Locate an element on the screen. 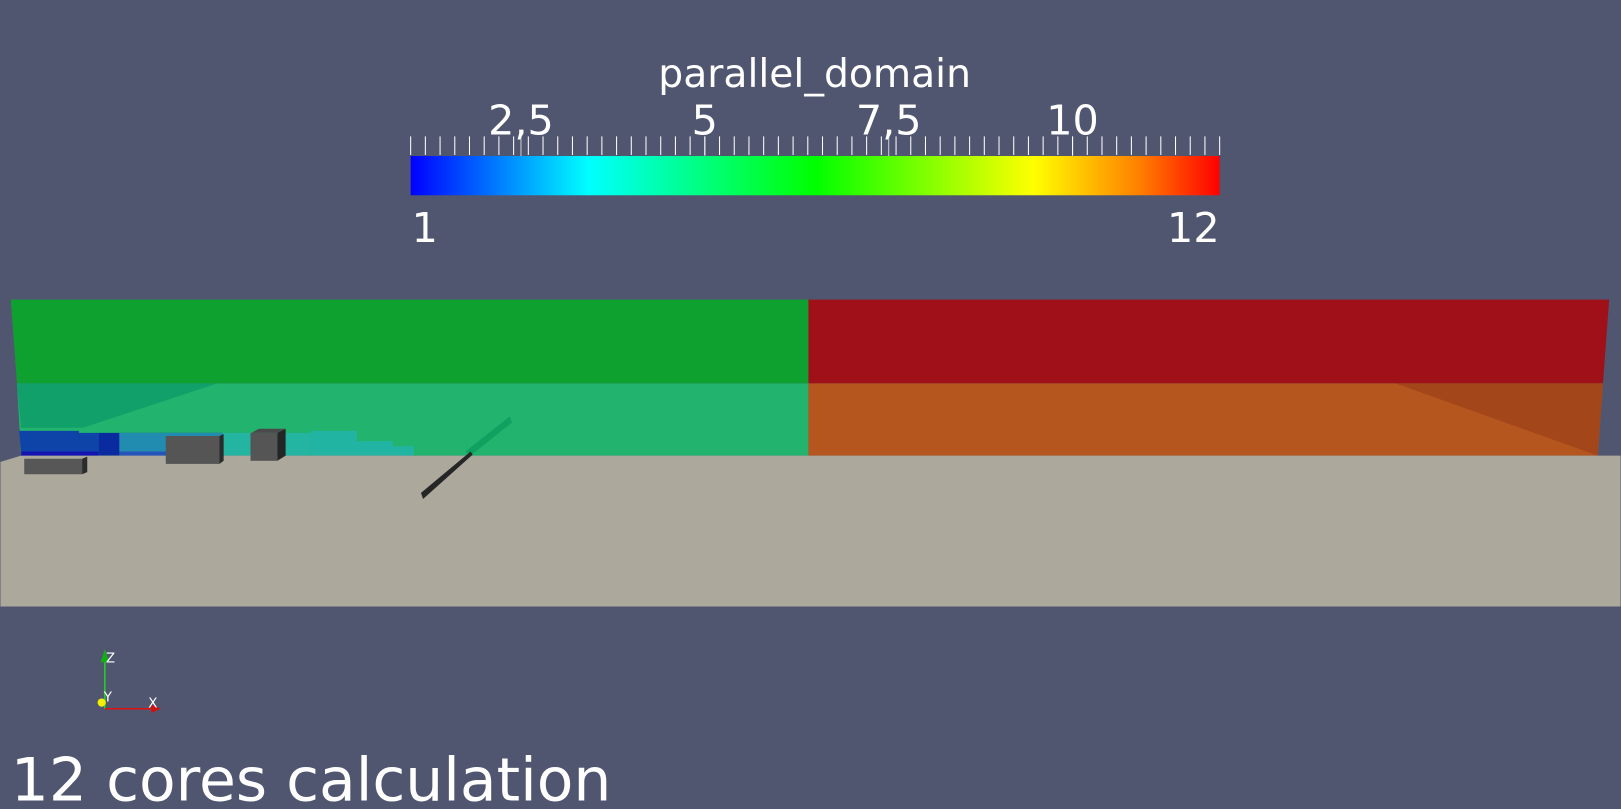  colorbar-tick-label: 10 is located at coordinates (1072, 120).